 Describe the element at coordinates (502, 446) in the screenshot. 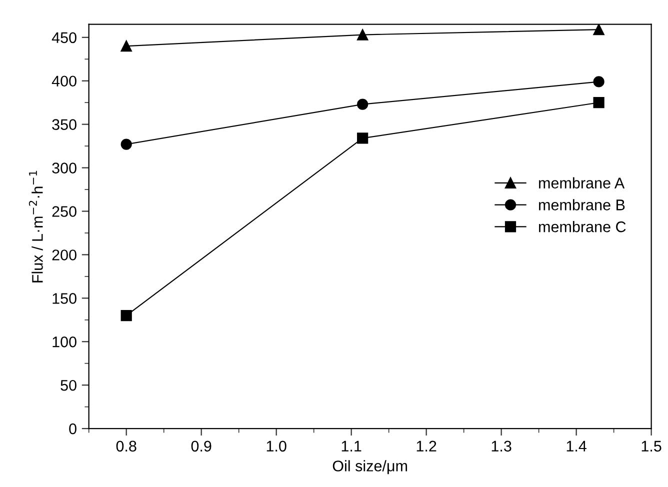

I see `x-tick-label: 1.3` at that location.